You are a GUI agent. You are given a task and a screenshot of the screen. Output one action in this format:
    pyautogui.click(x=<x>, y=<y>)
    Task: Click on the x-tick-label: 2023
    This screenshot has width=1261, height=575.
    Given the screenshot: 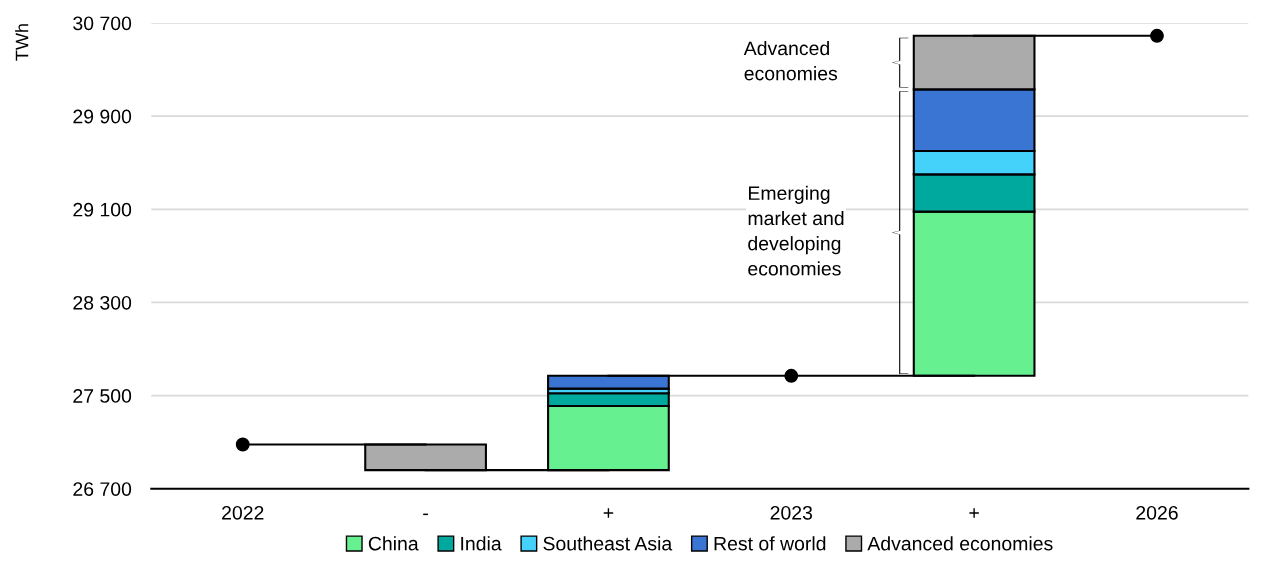 What is the action you would take?
    pyautogui.click(x=791, y=512)
    